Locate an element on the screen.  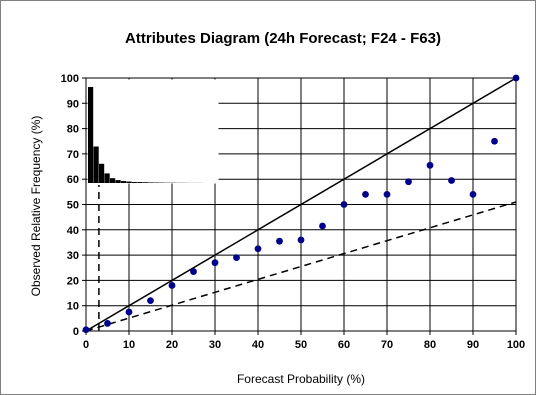
x-tick-label: 70 is located at coordinates (387, 345).